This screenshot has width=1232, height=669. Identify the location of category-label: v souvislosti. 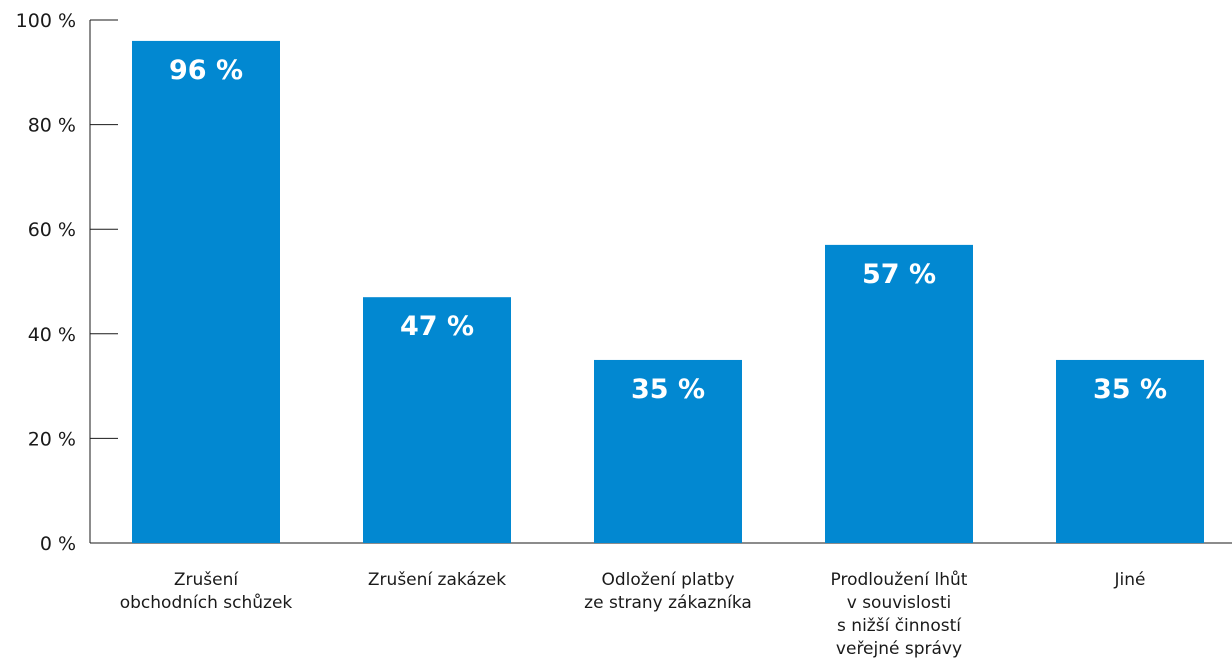
(899, 603).